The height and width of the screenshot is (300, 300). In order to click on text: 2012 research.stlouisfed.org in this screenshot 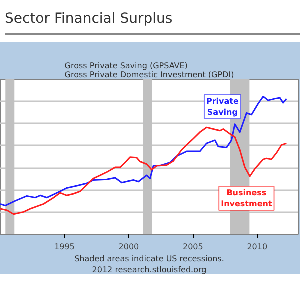, I will do `click(149, 270)`.